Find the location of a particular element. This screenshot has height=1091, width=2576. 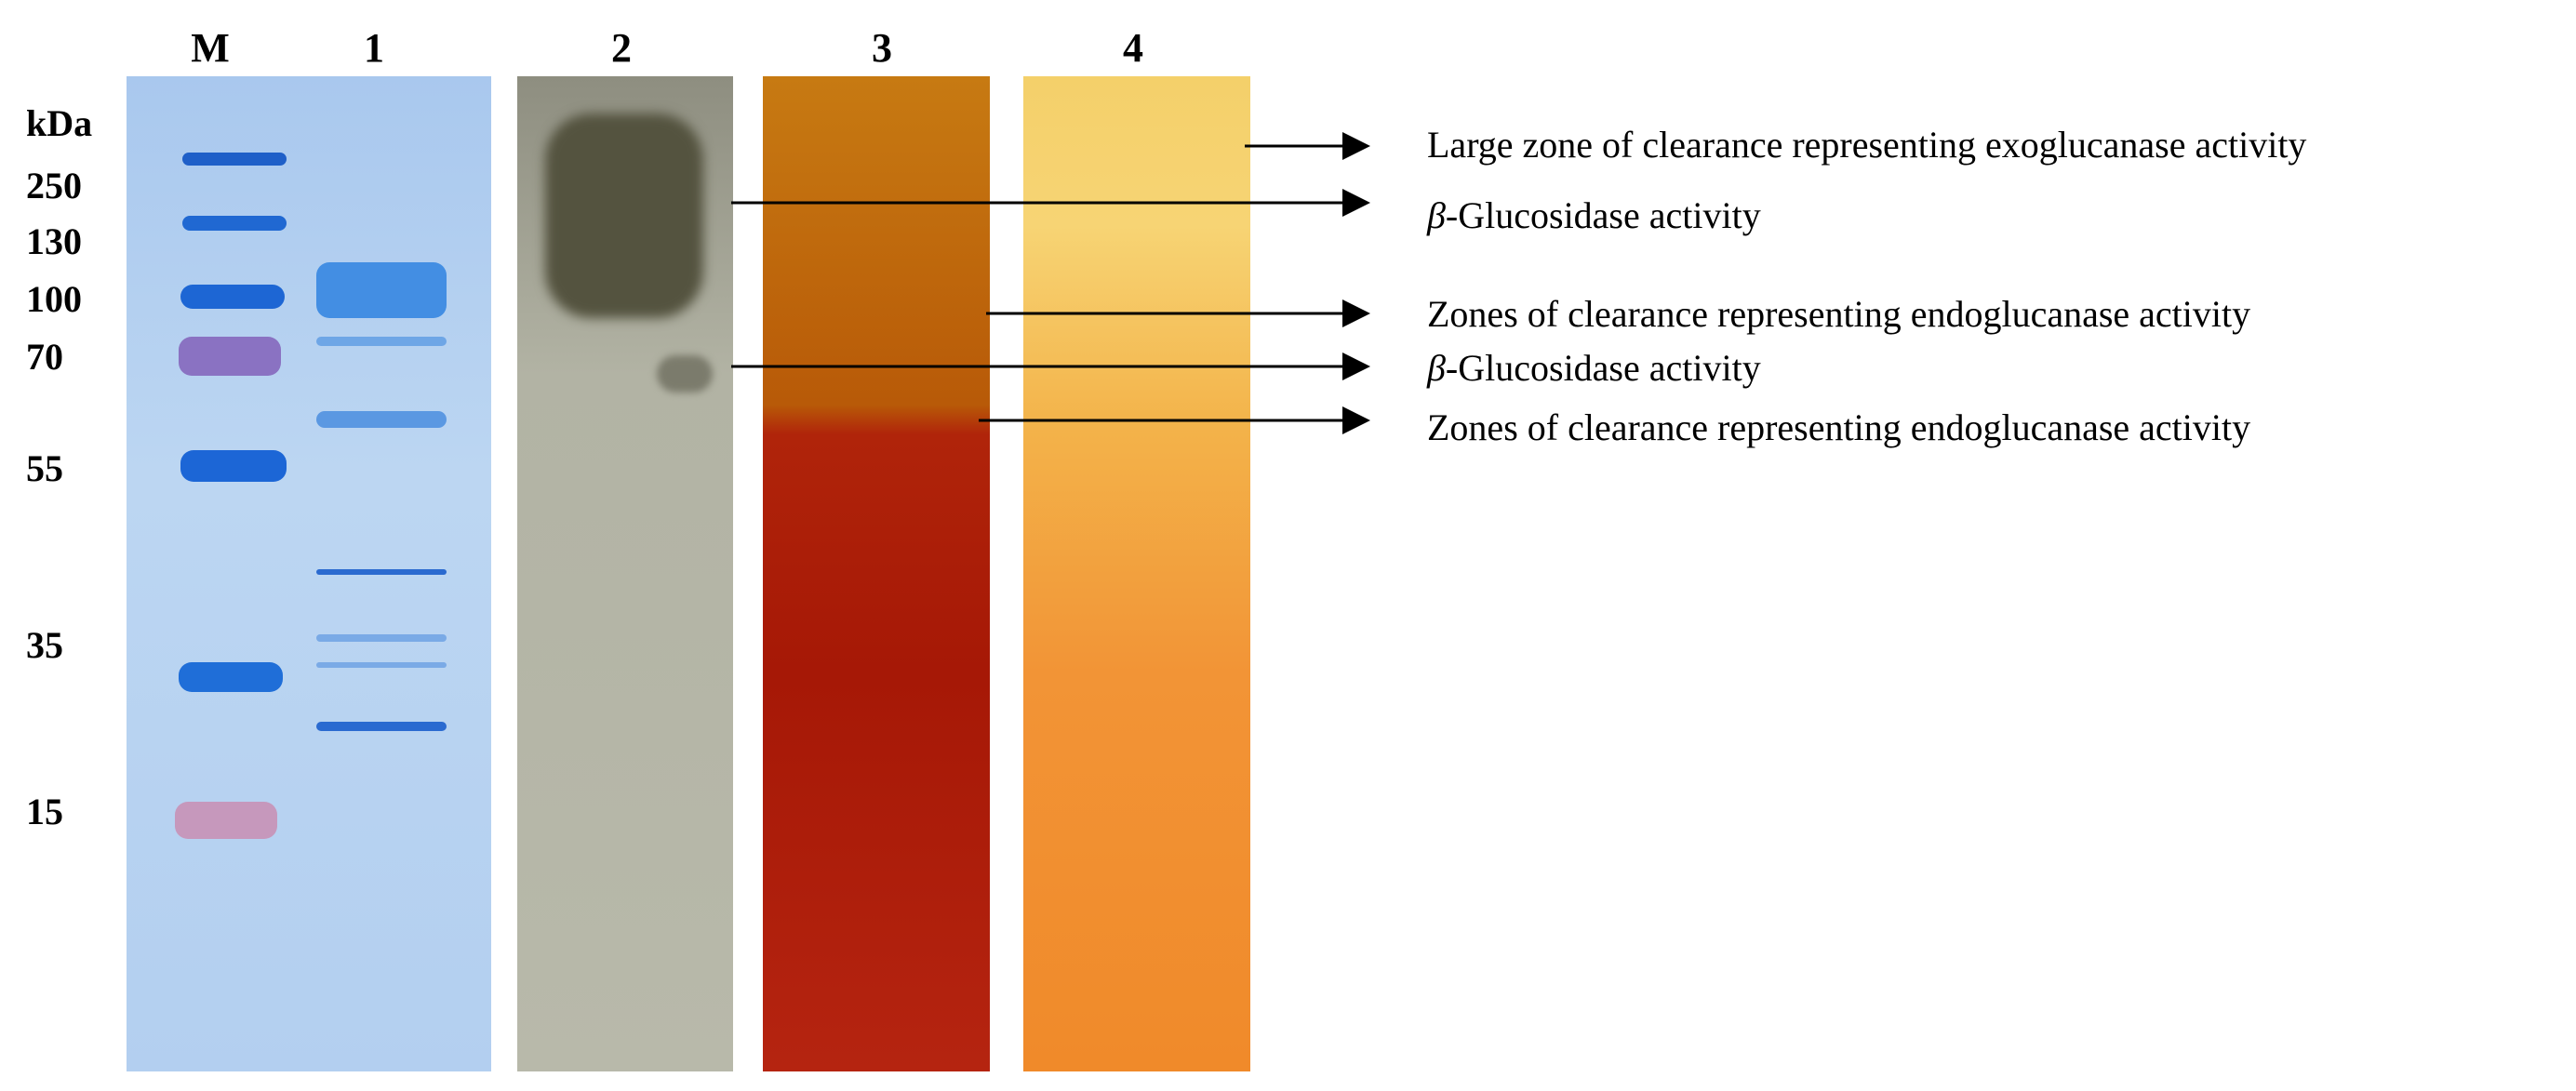

ladder-size-35: 35 is located at coordinates (44, 645).